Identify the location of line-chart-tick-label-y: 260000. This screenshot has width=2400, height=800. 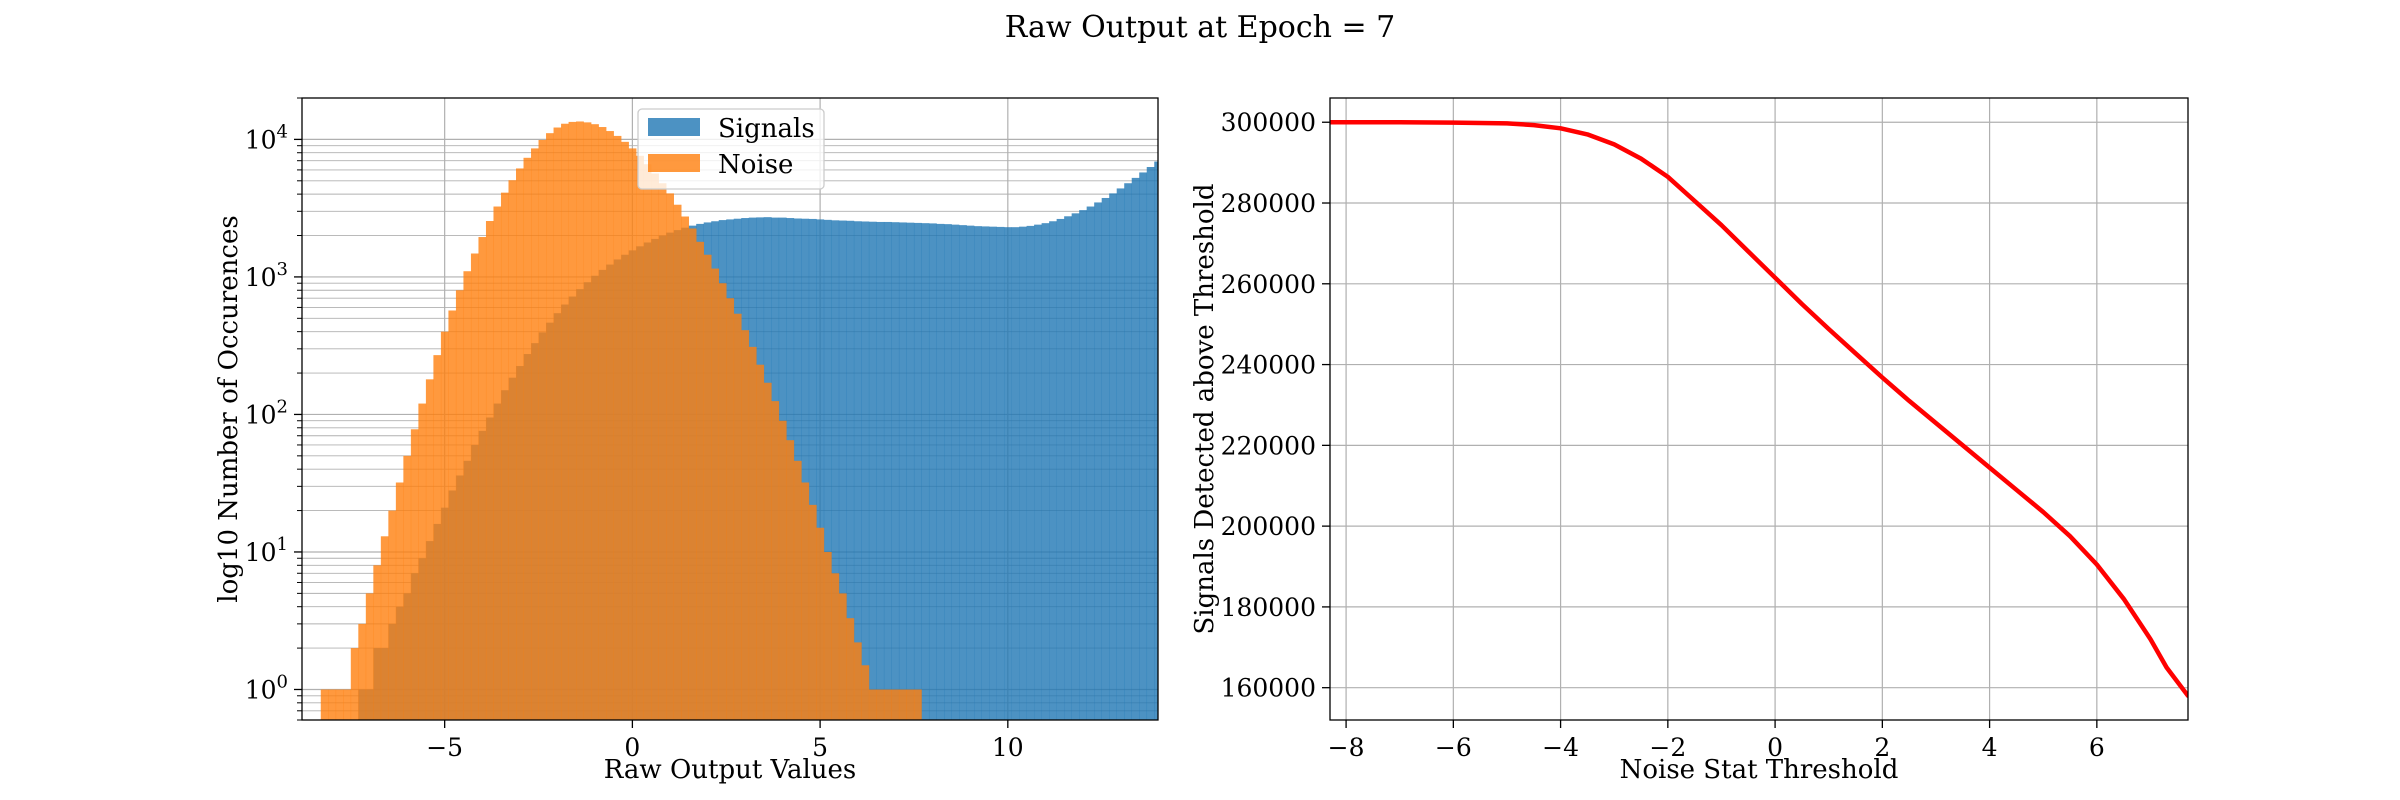
(1268, 284).